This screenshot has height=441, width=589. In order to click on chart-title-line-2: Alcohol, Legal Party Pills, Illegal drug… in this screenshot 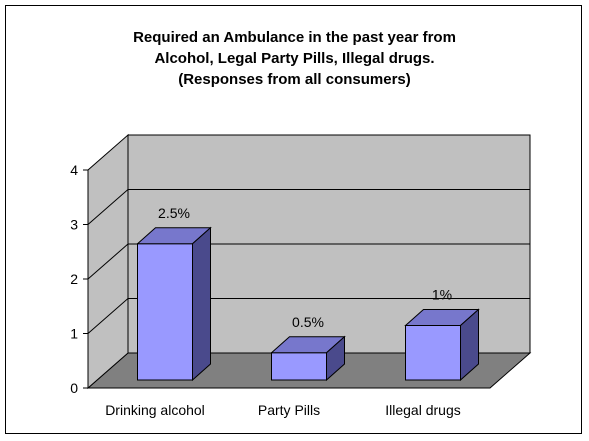, I will do `click(294, 58)`.